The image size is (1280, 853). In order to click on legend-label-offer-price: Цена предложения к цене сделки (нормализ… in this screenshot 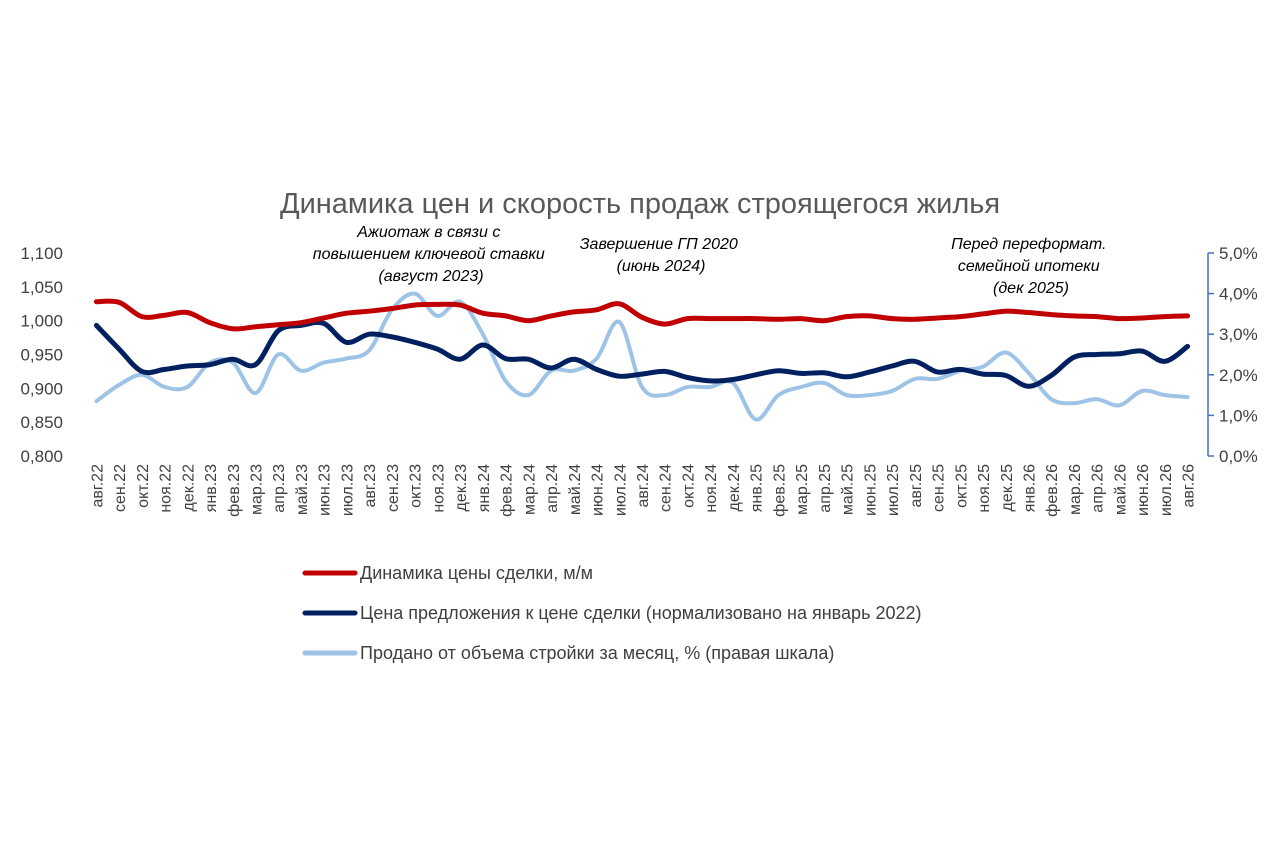, I will do `click(640, 613)`.